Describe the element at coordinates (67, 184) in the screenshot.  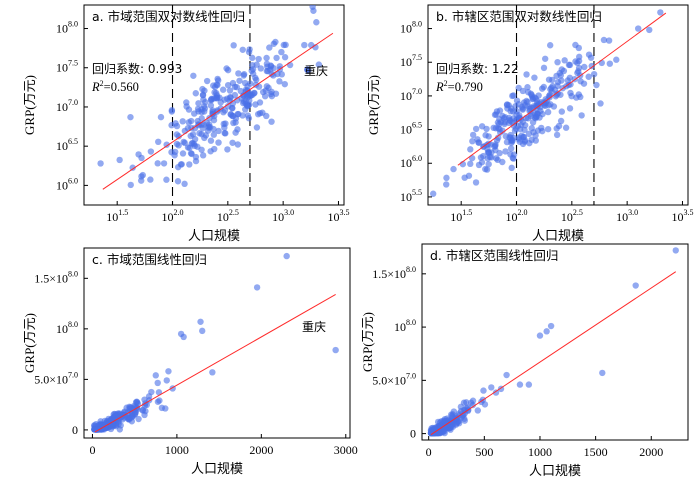
I see `y-tick-label: 106.0` at that location.